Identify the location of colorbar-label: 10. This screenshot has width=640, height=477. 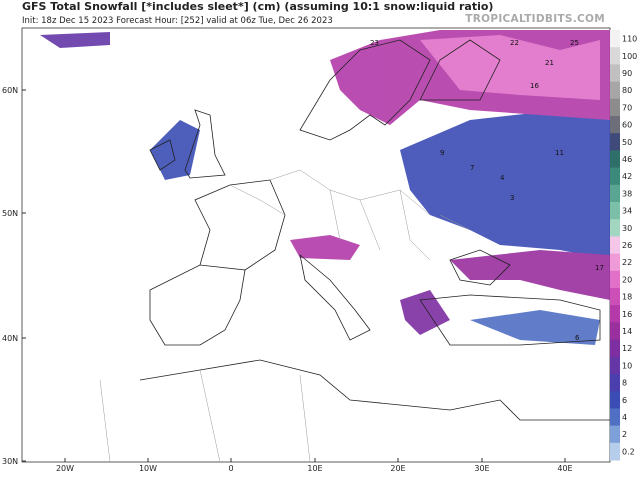
(627, 365).